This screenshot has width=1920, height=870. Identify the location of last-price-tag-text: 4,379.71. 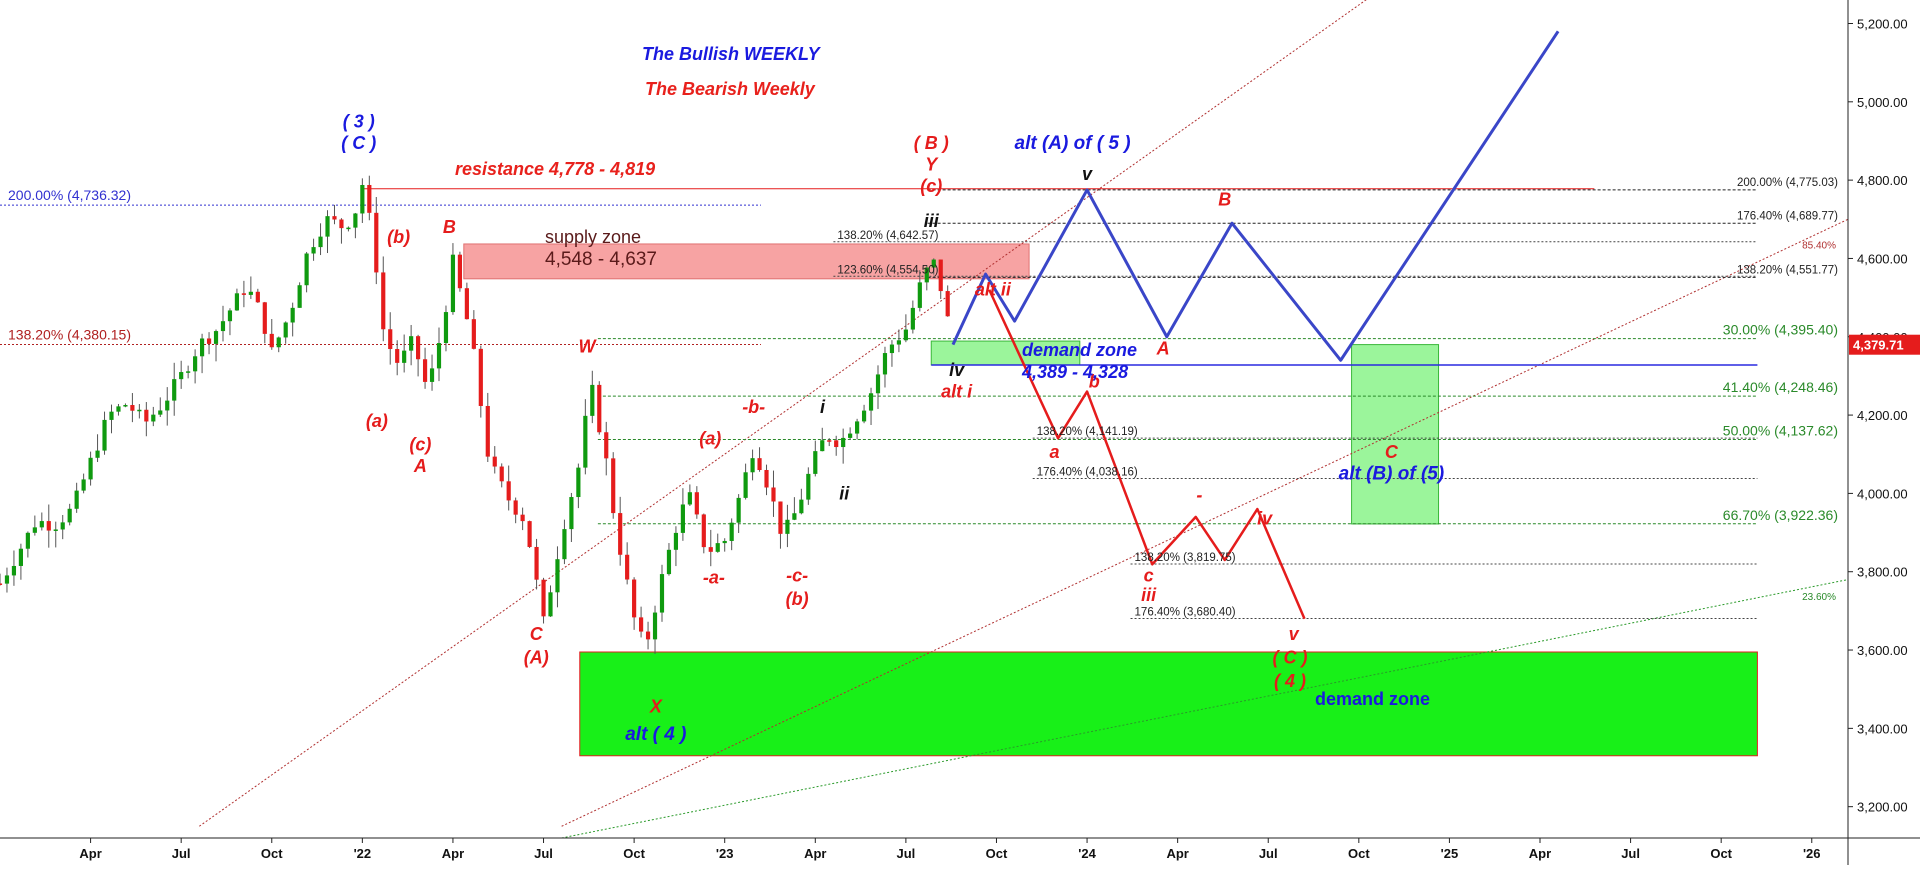
(1878, 345).